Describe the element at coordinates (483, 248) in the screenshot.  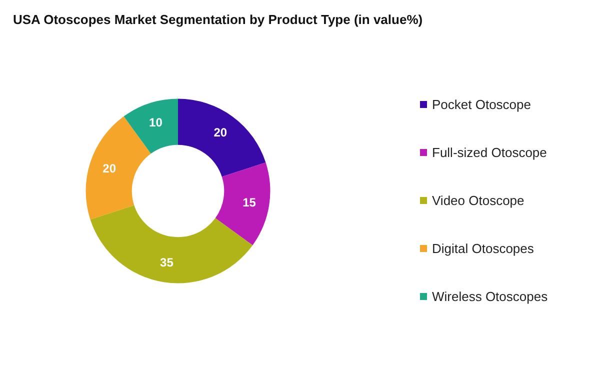
I see `legend-label: Digital Otoscopes` at that location.